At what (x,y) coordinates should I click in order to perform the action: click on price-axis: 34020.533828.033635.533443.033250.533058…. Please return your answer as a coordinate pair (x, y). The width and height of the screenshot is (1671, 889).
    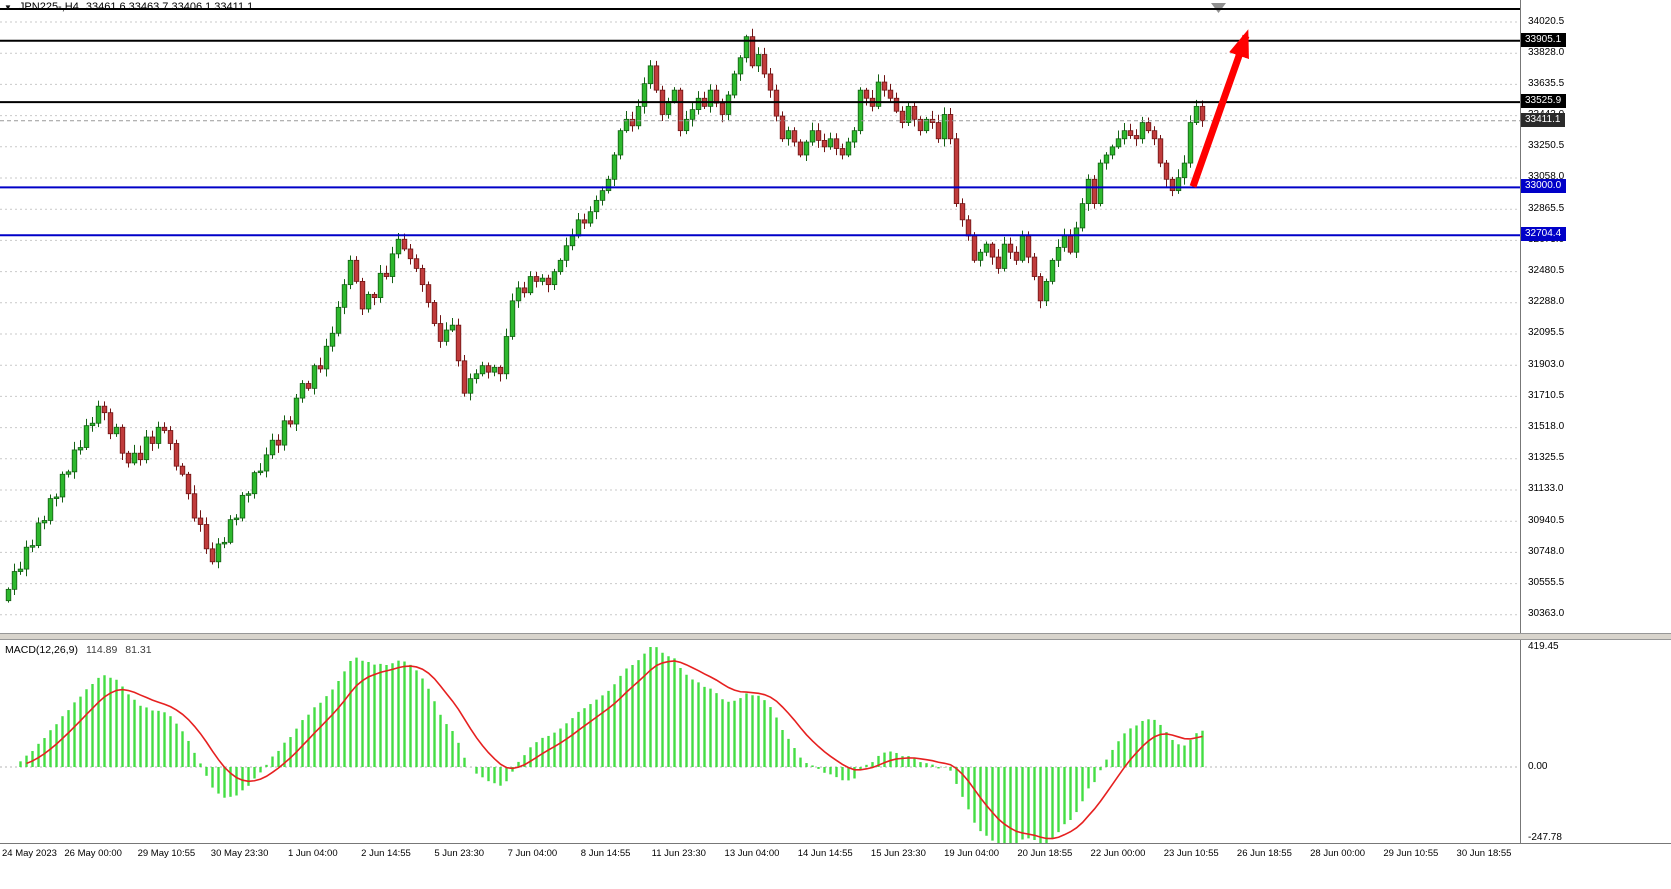
    Looking at the image, I should click on (1595, 421).